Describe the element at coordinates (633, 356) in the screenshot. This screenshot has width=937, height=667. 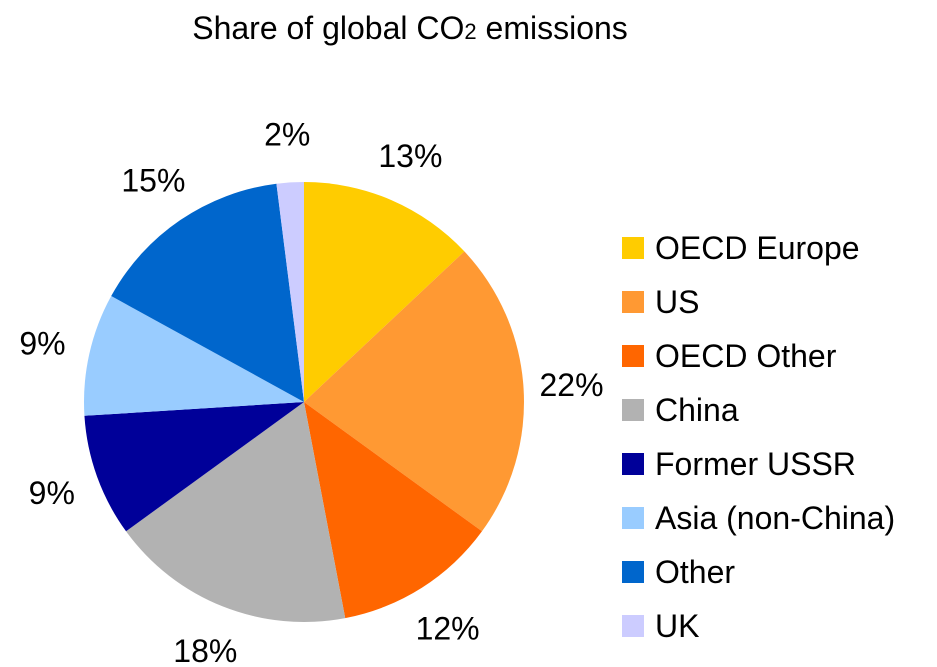
I see `legend-swatch-oecd-other` at that location.